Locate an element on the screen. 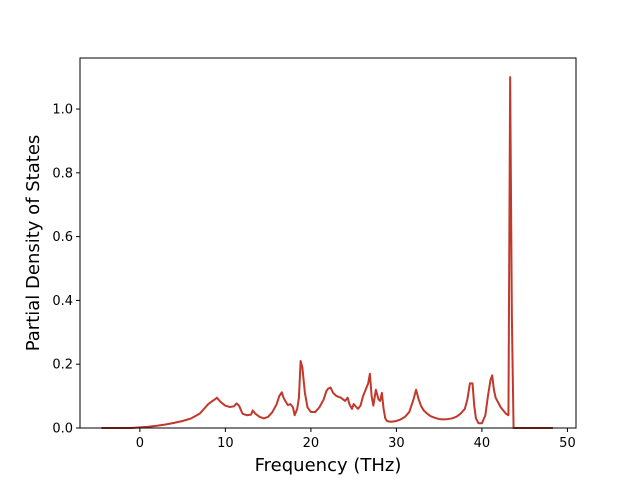 This screenshot has height=480, width=640. y-tick-label: 0.8 is located at coordinates (62, 173).